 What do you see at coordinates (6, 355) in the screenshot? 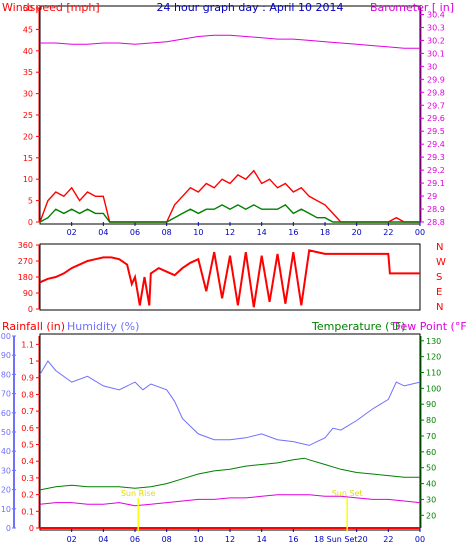
I see `humidity-tick-label: 90` at bounding box center [6, 355].